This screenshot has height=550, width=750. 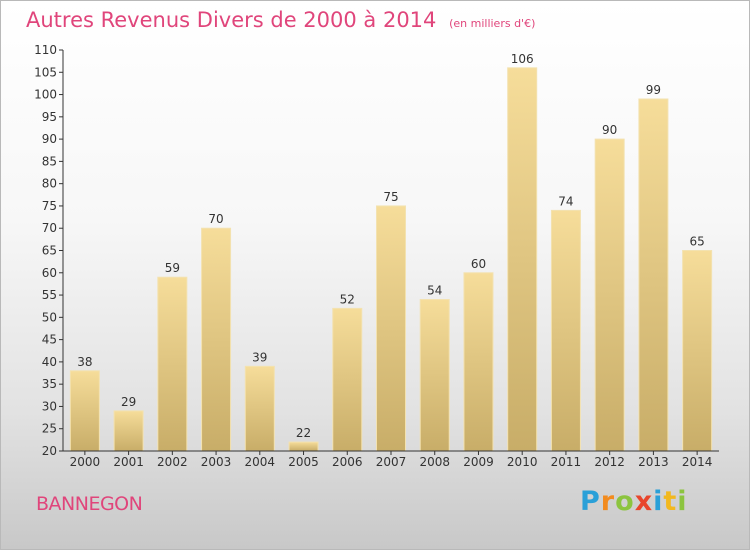 What do you see at coordinates (45, 95) in the screenshot?
I see `y-tick-label: 100` at bounding box center [45, 95].